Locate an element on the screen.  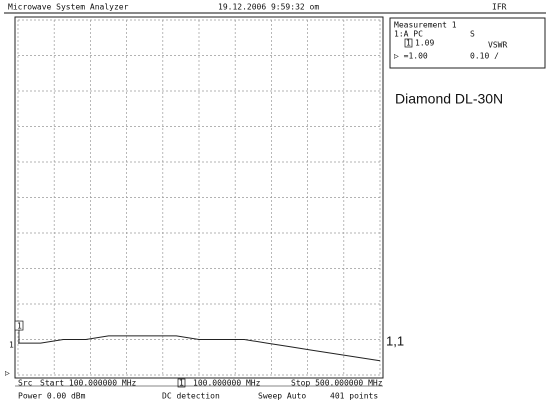
footer-marker-freq: 100.000000 MHz is located at coordinates (227, 383).